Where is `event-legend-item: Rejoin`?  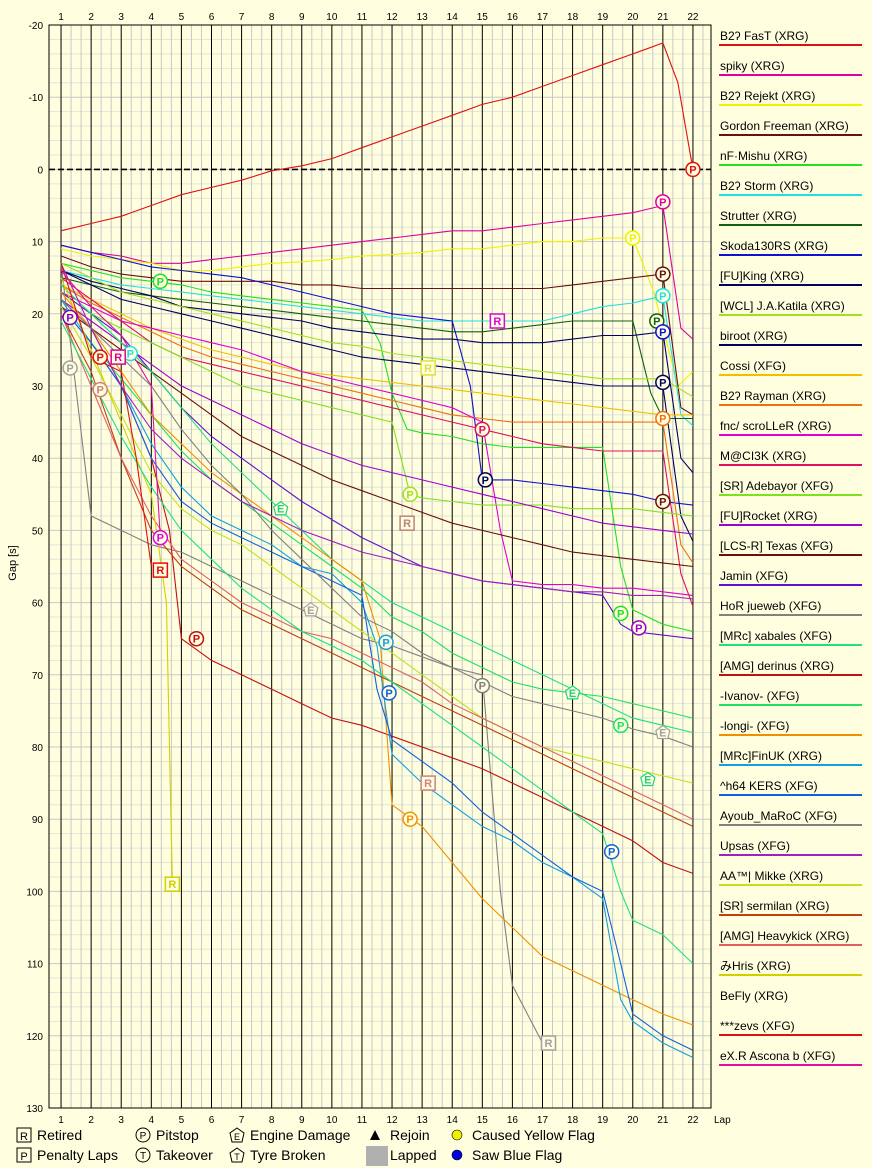
event-legend-item: Rejoin is located at coordinates (400, 1135).